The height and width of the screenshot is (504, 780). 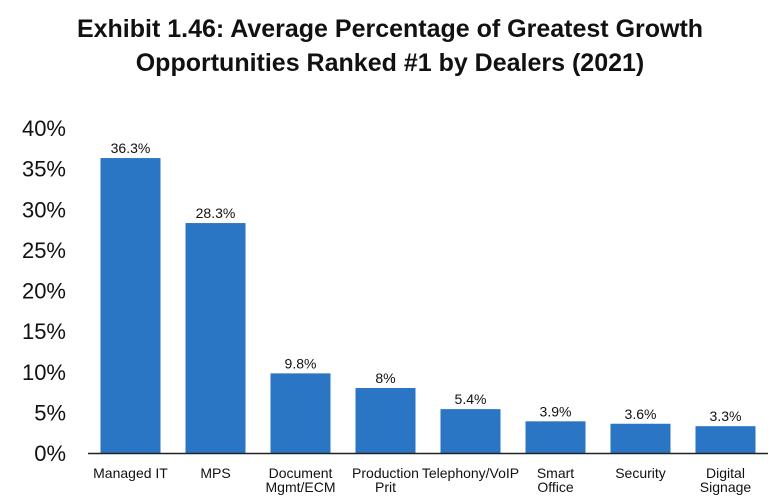 I want to click on y-axis-ticks: 0% 5% 10% 15% 20% 25% 30% 35% 40%, so click(x=44, y=291).